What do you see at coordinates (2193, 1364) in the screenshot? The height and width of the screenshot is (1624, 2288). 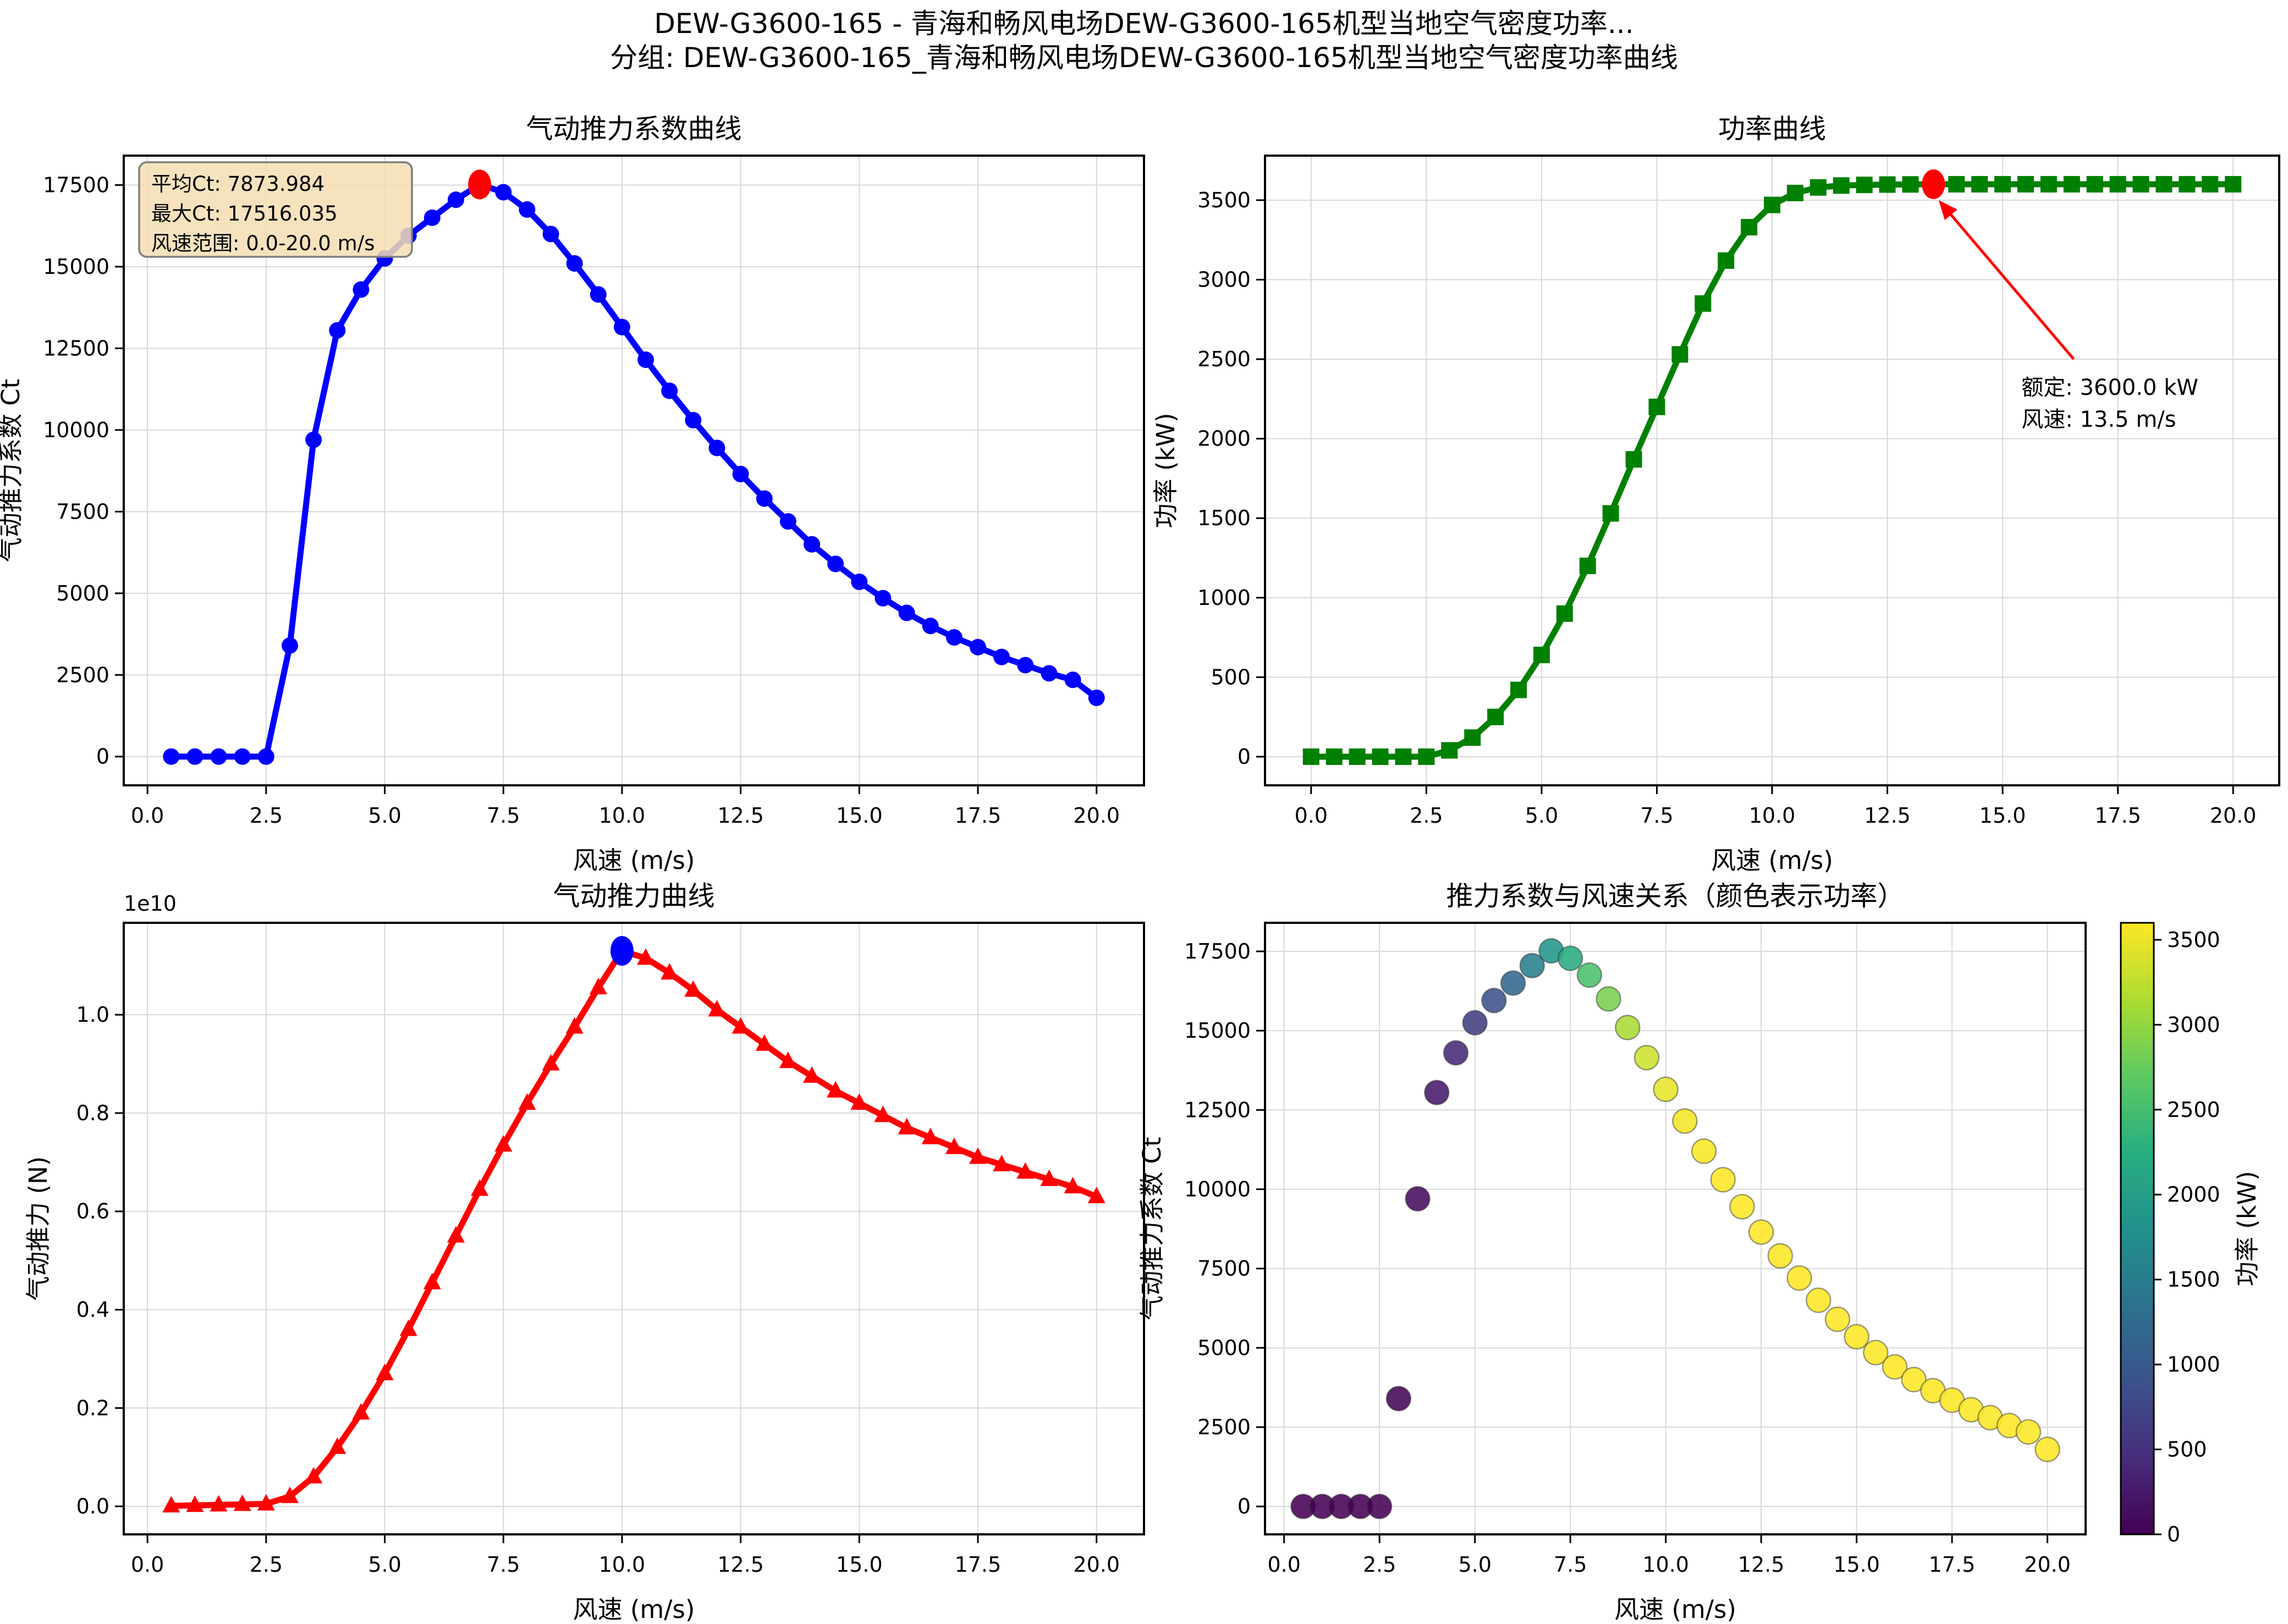 I see `svg-text: 1000` at bounding box center [2193, 1364].